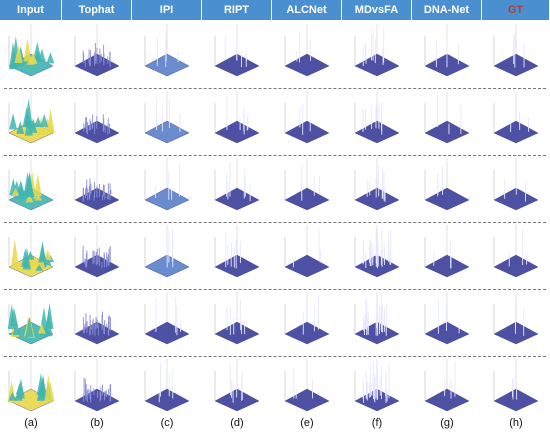 Image resolution: width=550 pixels, height=436 pixels. What do you see at coordinates (307, 10) in the screenshot?
I see `column-header-alcnet: ALCNet` at bounding box center [307, 10].